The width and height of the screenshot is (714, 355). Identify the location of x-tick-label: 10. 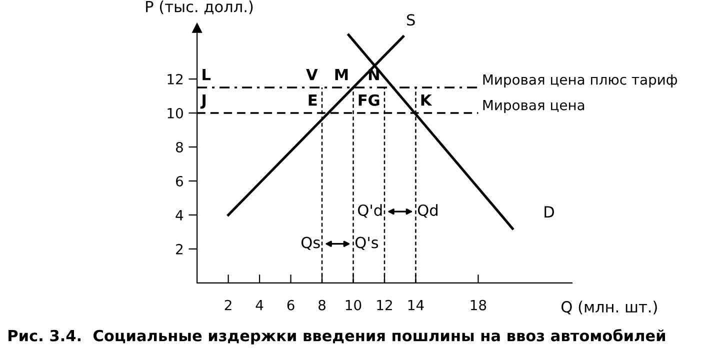
(354, 305).